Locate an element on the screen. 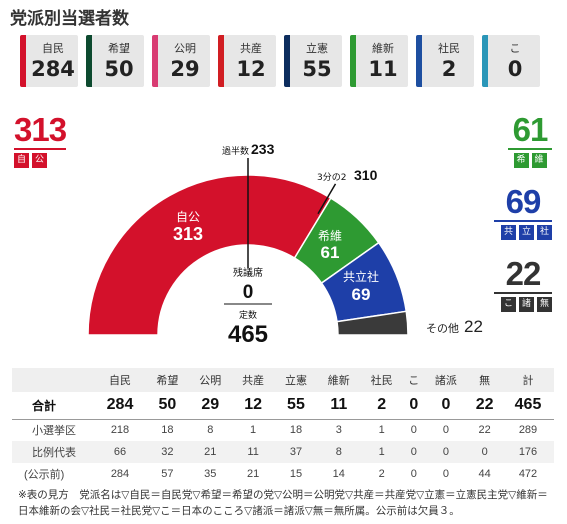 This screenshot has width=567, height=524. tag-ko: 公 is located at coordinates (39, 160).